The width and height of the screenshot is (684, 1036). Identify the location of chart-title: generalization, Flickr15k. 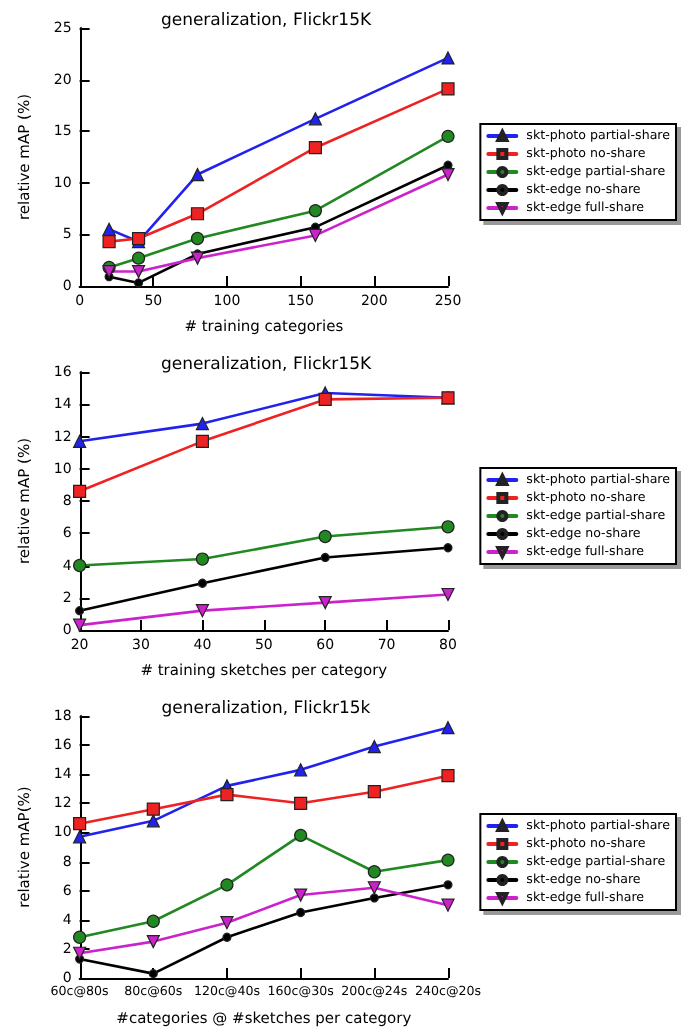
(266, 709).